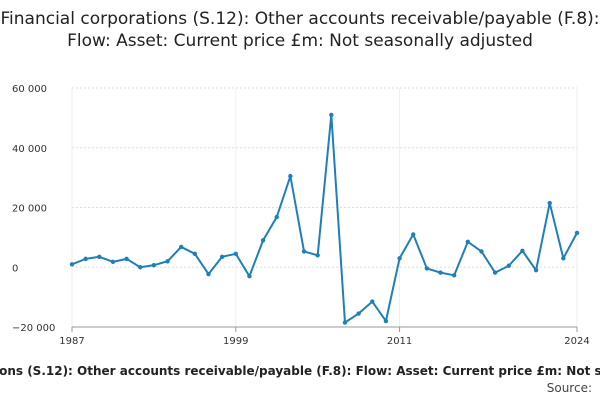 Image resolution: width=600 pixels, height=400 pixels. I want to click on y-tick-label: 0, so click(15, 268).